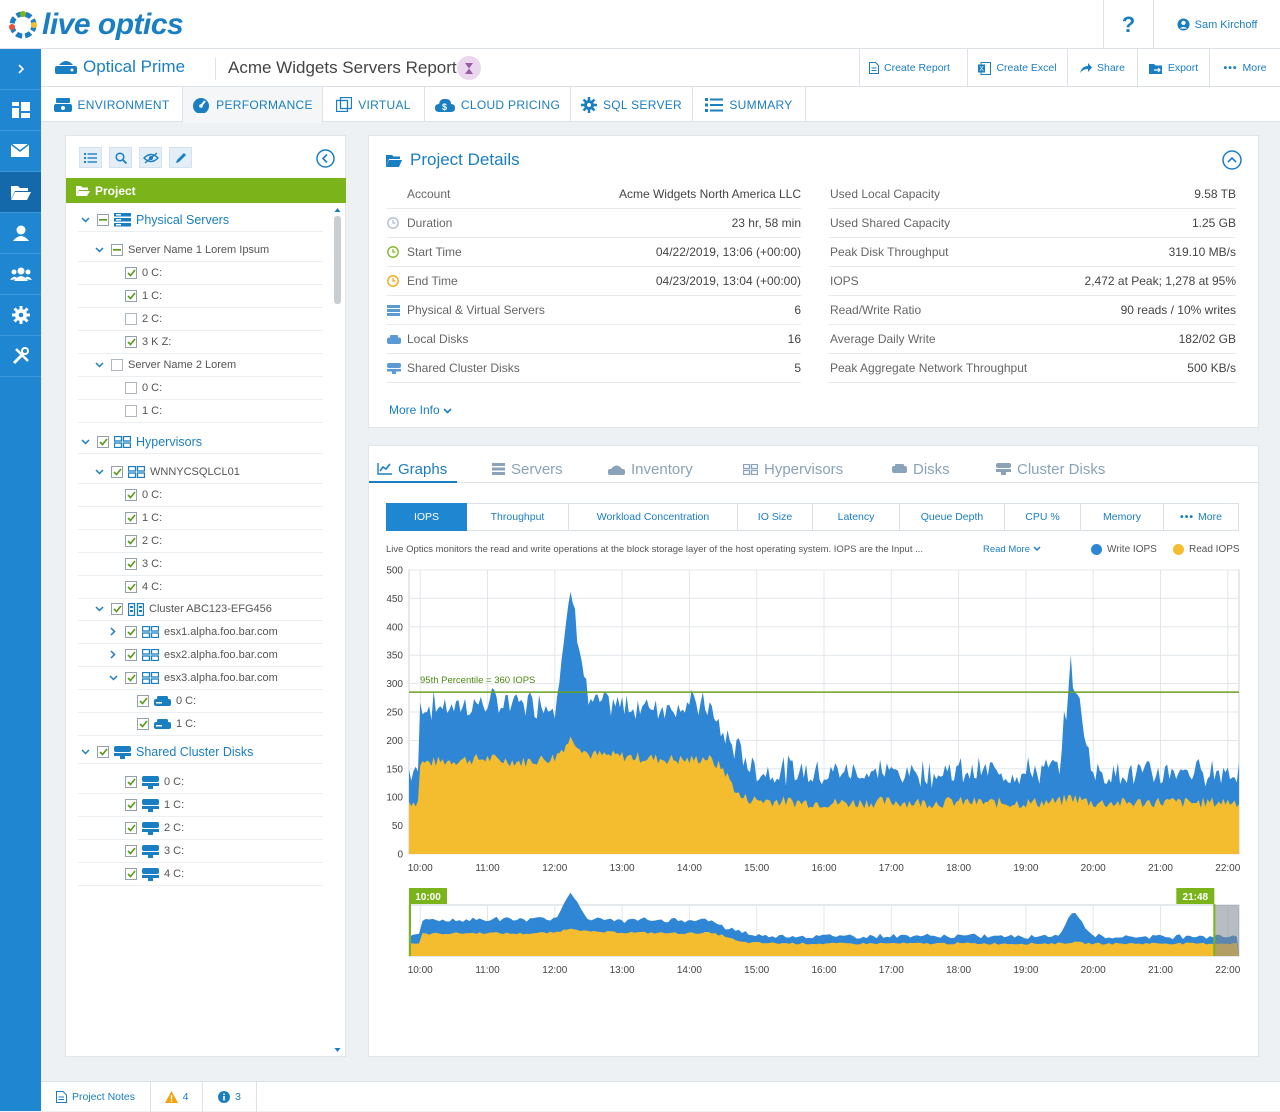 The image size is (1280, 1112). What do you see at coordinates (749, 104) in the screenshot?
I see `tab-summary: SUMMARY` at bounding box center [749, 104].